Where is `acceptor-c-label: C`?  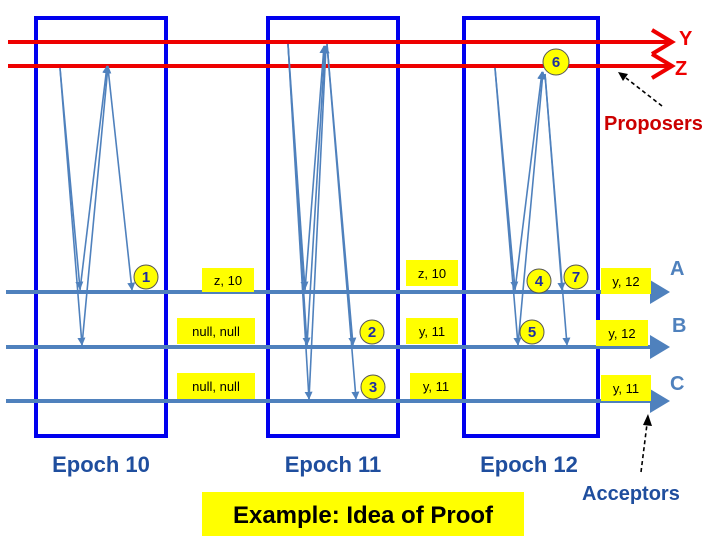
acceptor-c-label: C is located at coordinates (677, 384).